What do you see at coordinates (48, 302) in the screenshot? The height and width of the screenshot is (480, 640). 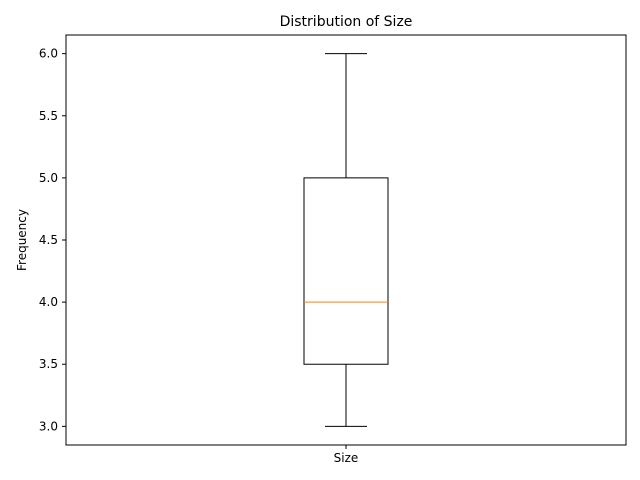 I see `y-tick-label: 4.0` at bounding box center [48, 302].